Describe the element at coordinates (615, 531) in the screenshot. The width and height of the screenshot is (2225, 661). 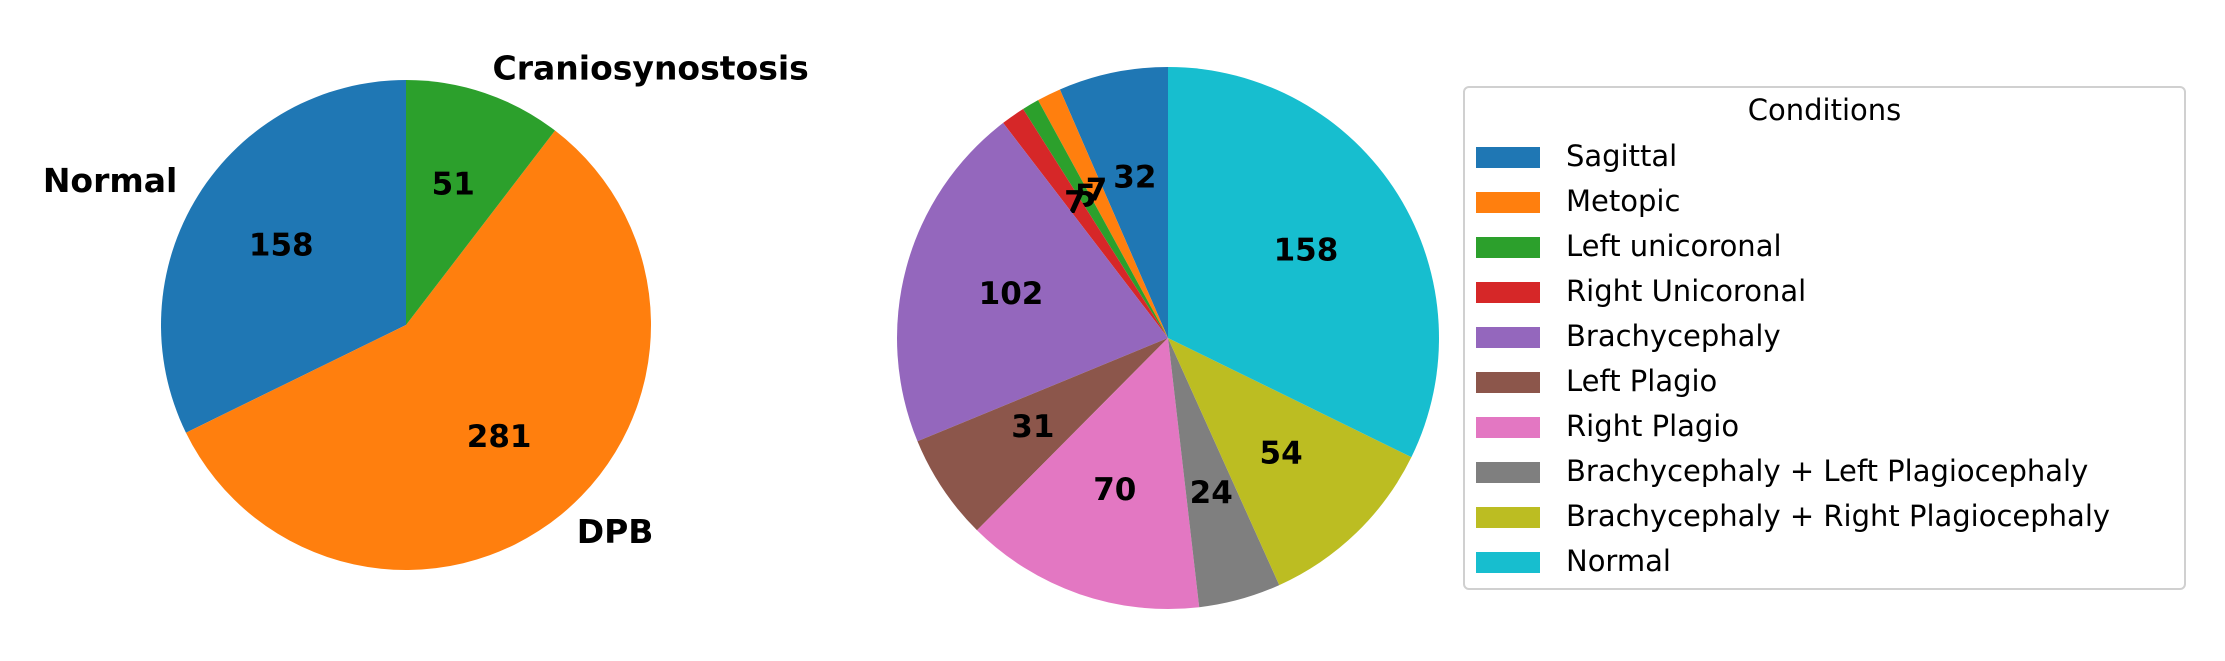
I see `slice-label: DPB` at that location.